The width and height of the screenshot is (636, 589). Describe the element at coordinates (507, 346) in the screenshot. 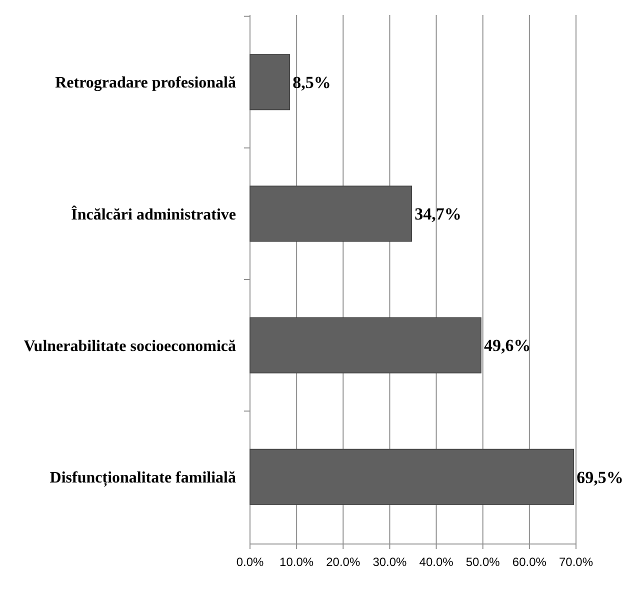

I see `data-label: 49,6%` at that location.